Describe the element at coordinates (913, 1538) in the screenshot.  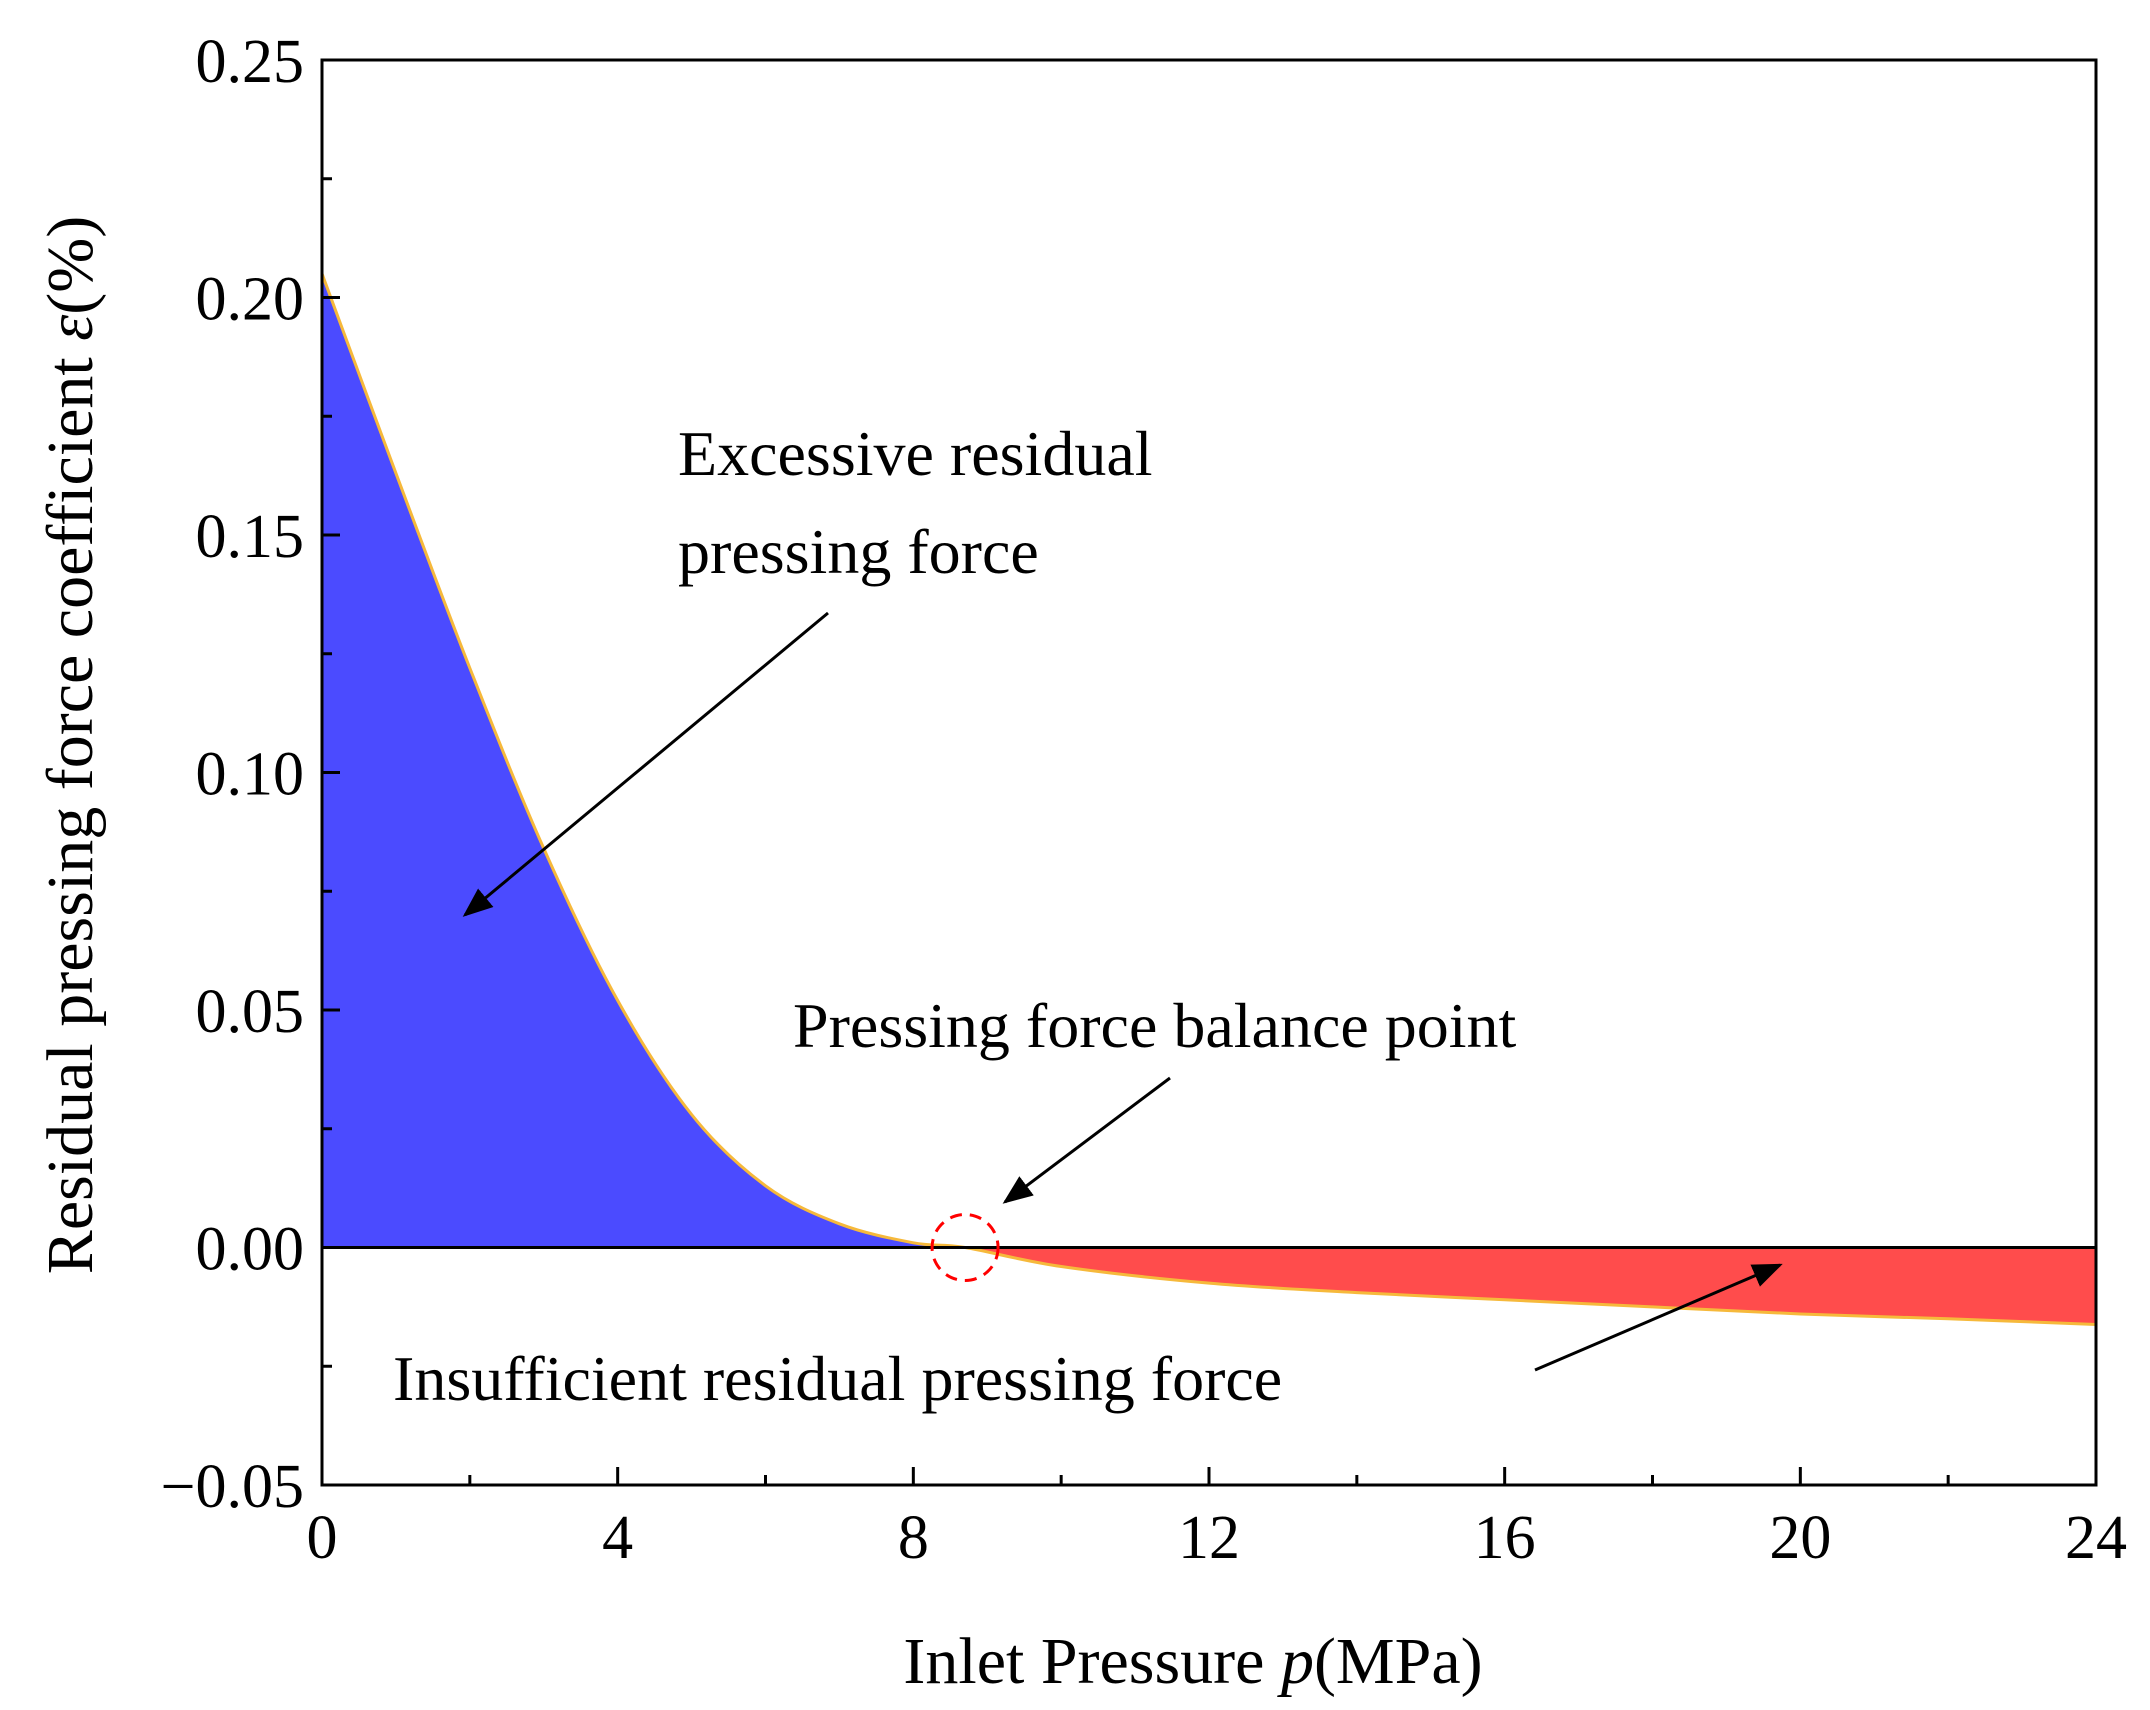
I see `x-tick-label: 8` at that location.